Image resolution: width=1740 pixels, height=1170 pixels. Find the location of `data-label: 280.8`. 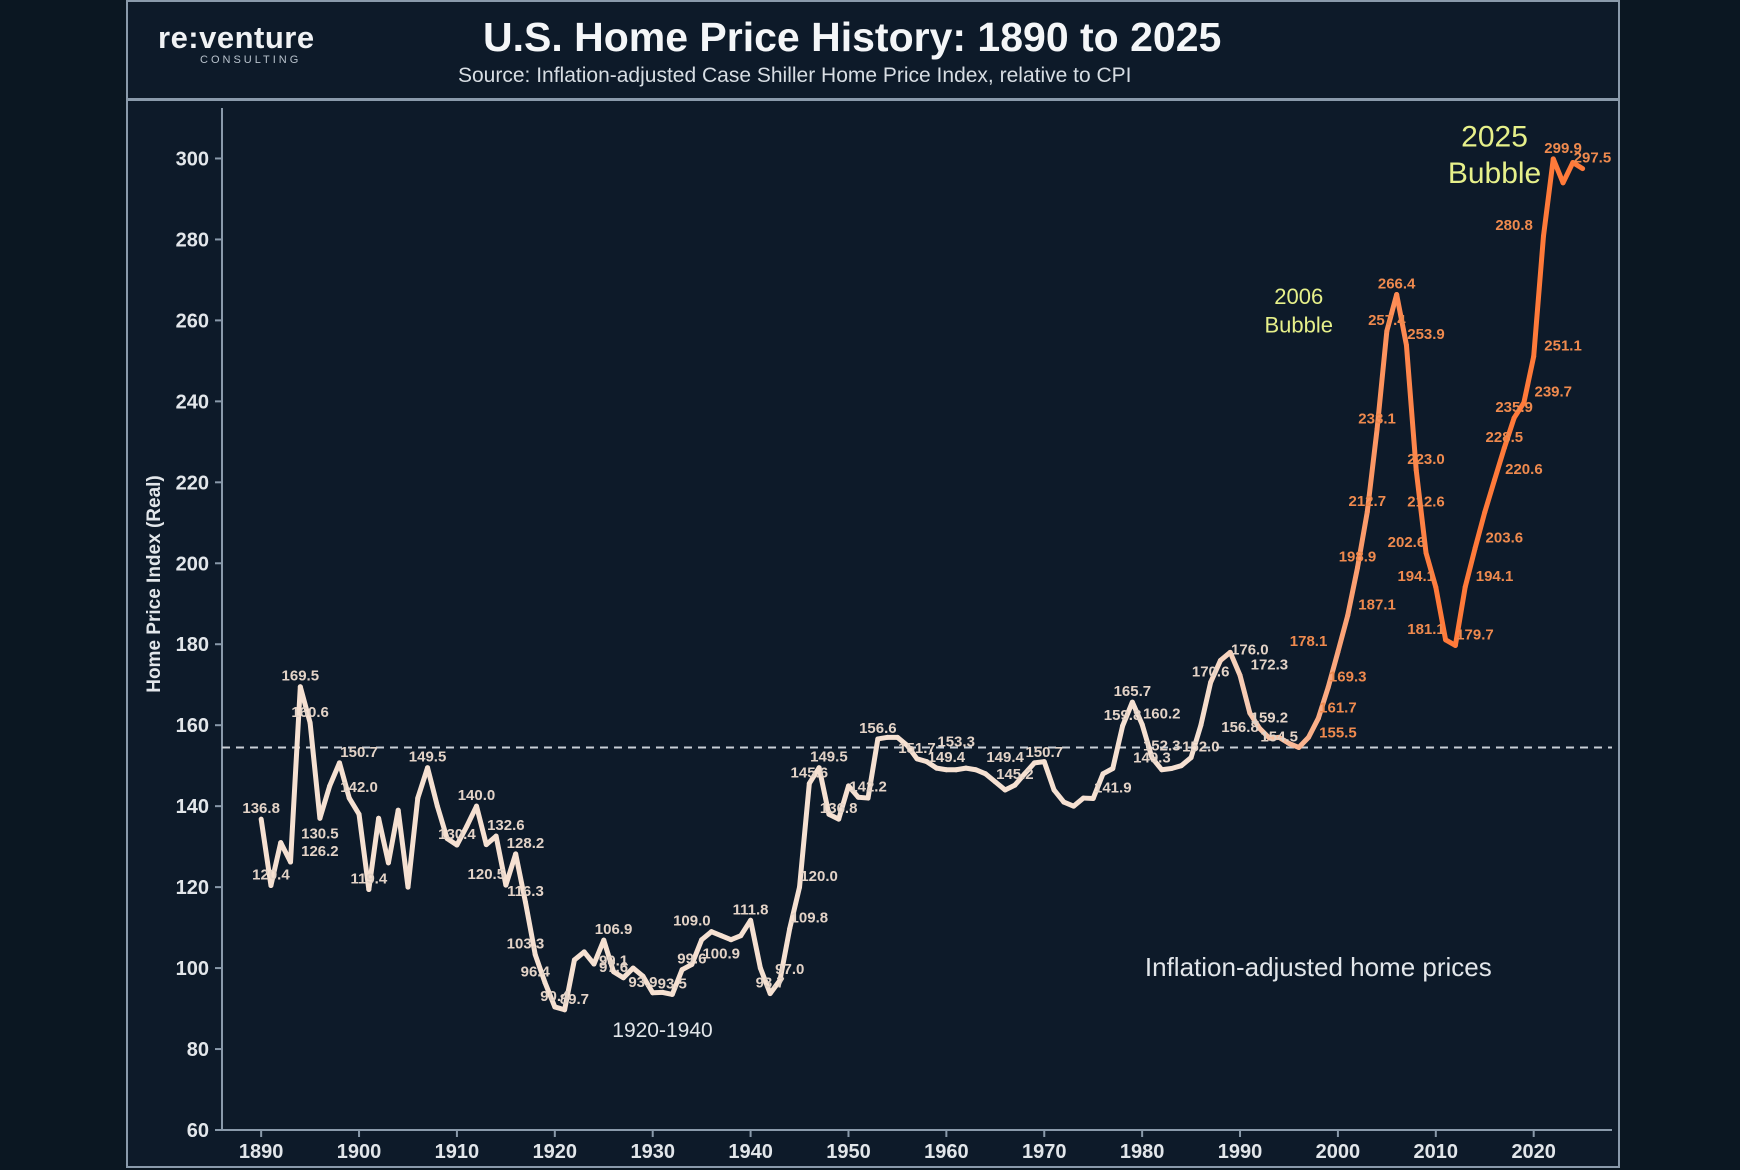

data-label: 280.8 is located at coordinates (1514, 225).